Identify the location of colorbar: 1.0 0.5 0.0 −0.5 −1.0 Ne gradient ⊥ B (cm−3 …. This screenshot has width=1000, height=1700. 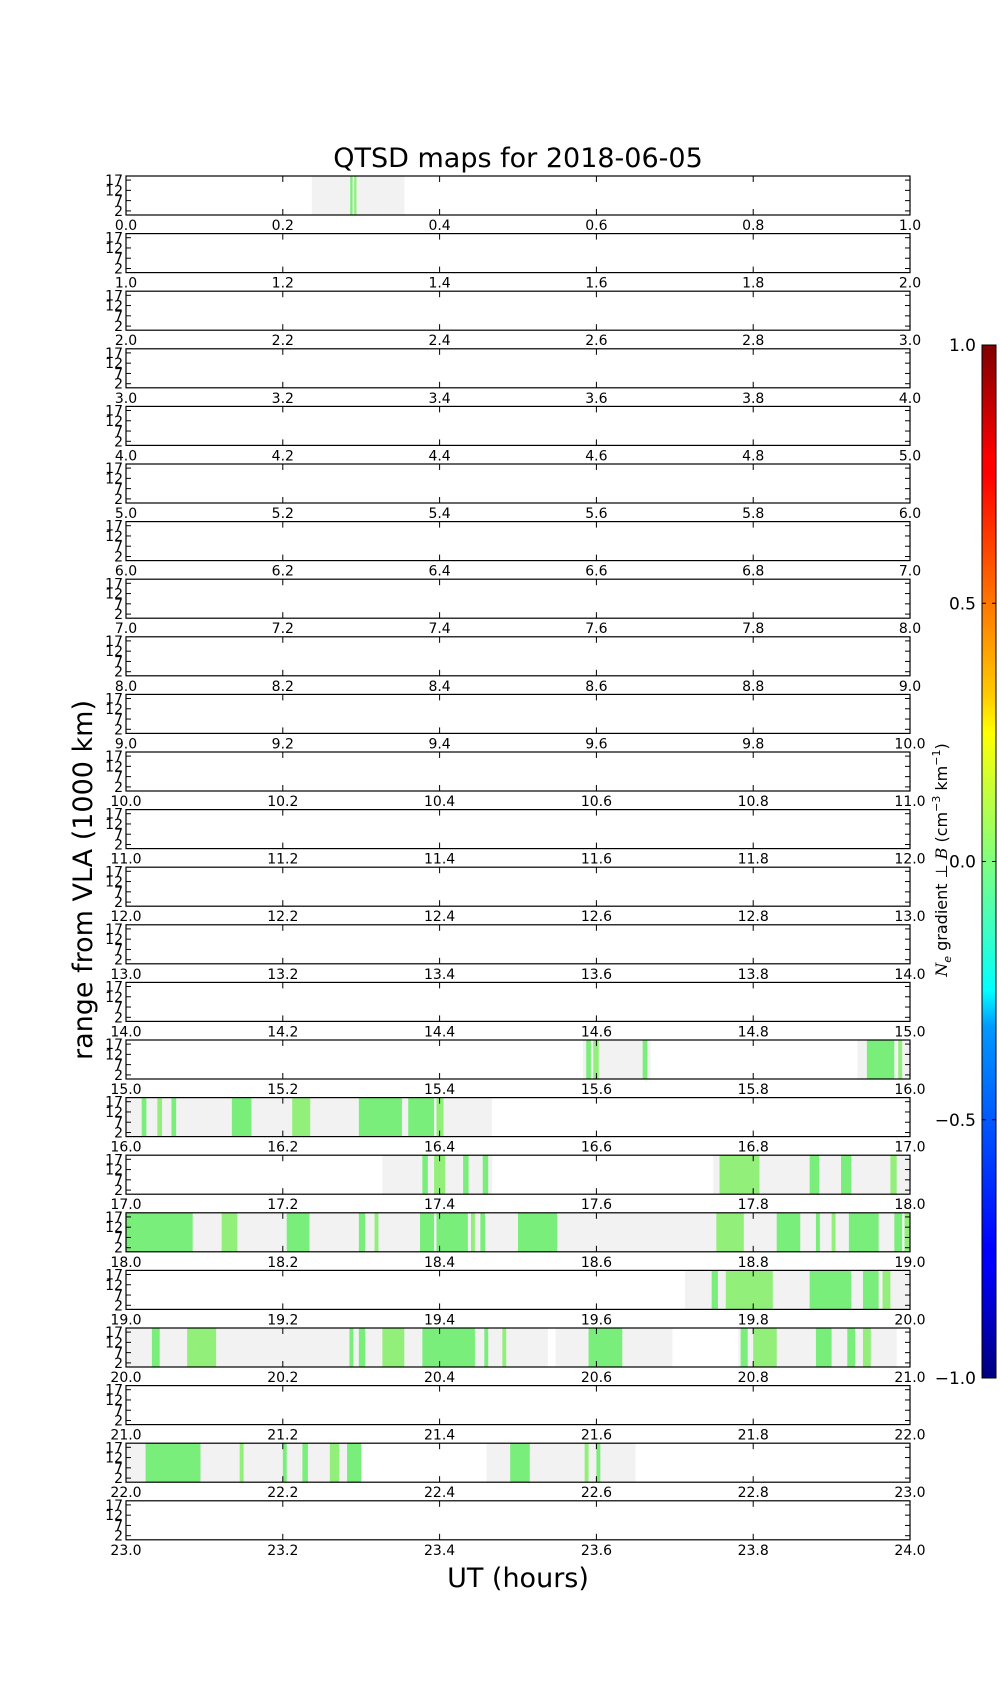
(963, 862).